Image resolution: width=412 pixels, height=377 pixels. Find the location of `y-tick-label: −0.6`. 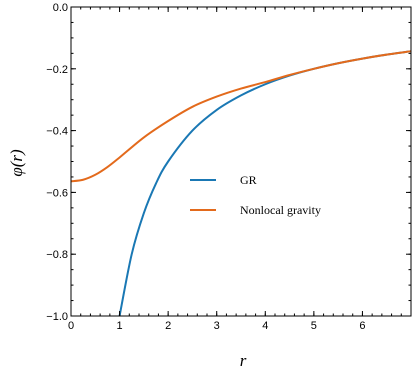

y-tick-label: −0.6 is located at coordinates (57, 193).